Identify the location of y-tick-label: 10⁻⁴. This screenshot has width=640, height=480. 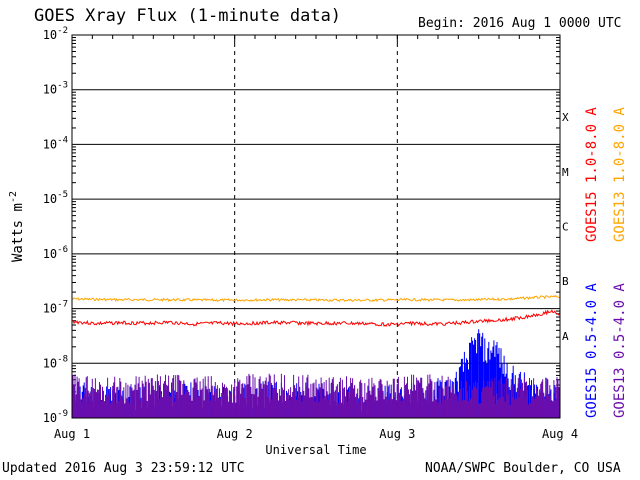
(55, 143).